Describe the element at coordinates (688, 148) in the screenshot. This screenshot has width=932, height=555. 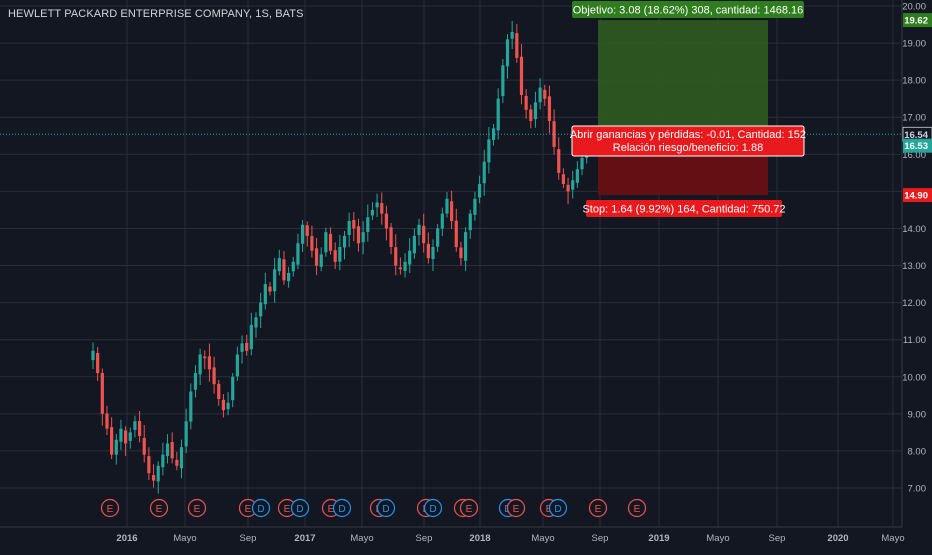
I see `risk-reward-label: Relación riesgo/beneficio: 1.88` at that location.